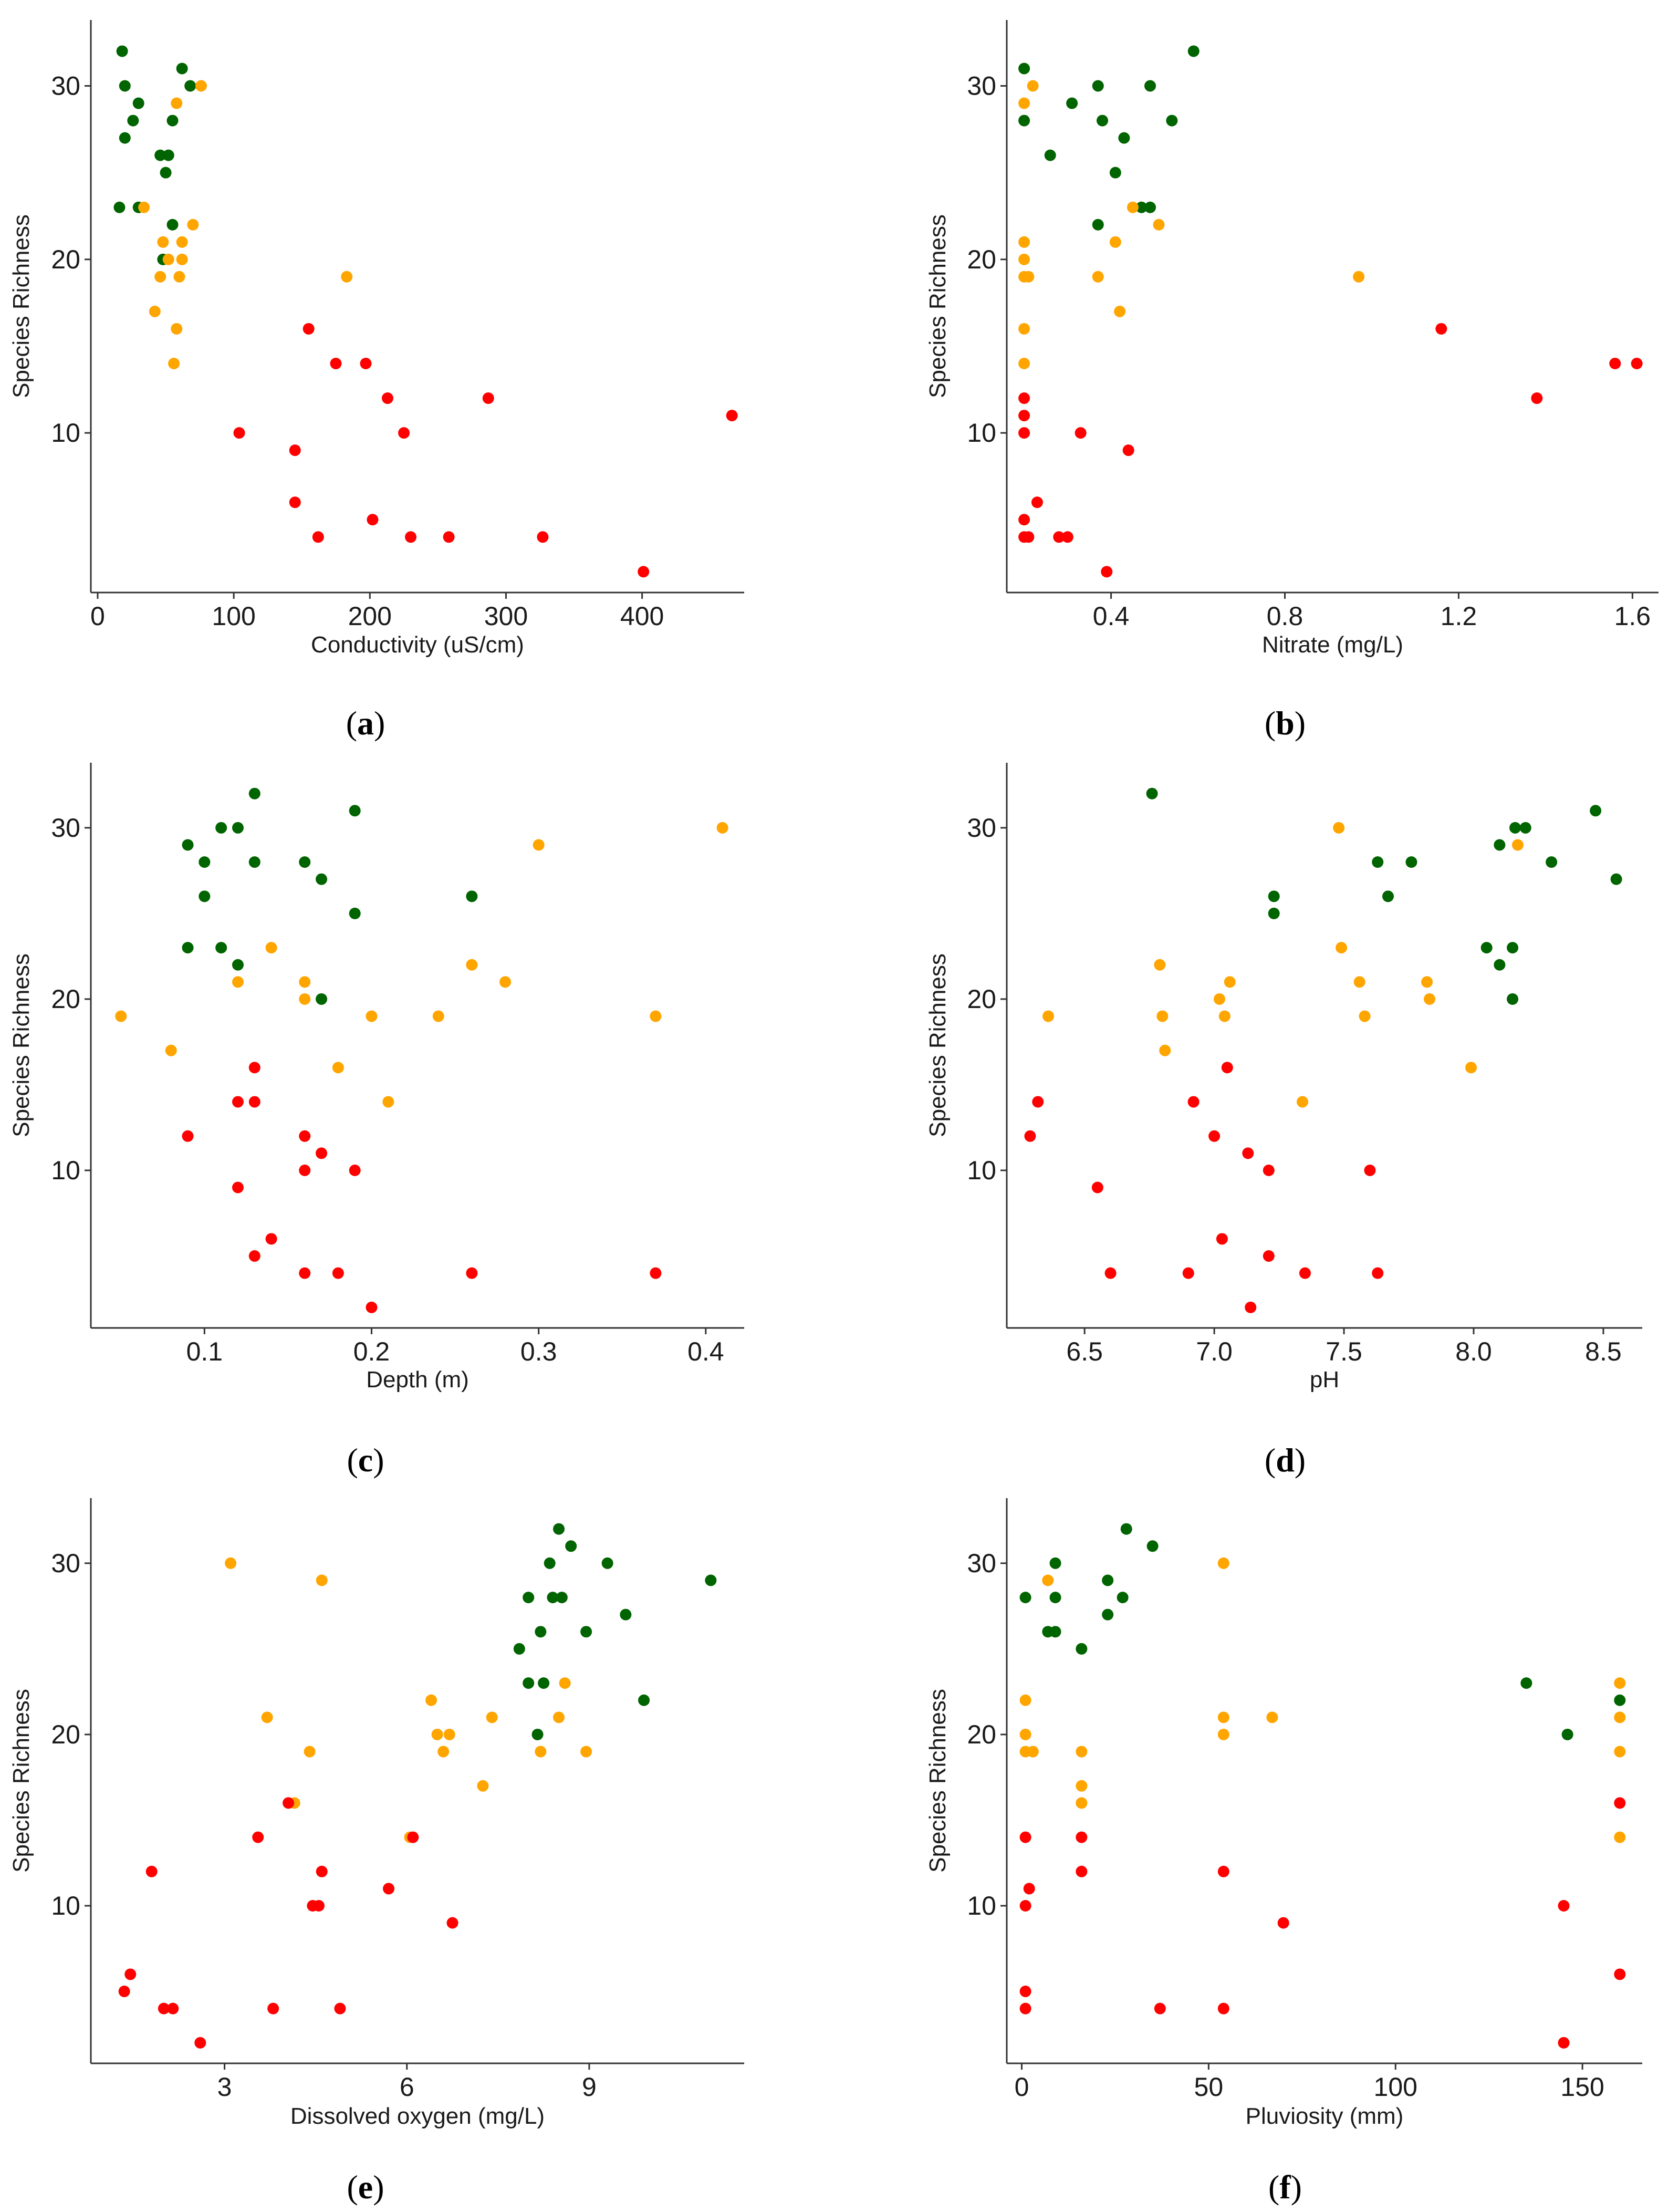  What do you see at coordinates (371, 1351) in the screenshot?
I see `x-tick-label: 0.2` at bounding box center [371, 1351].